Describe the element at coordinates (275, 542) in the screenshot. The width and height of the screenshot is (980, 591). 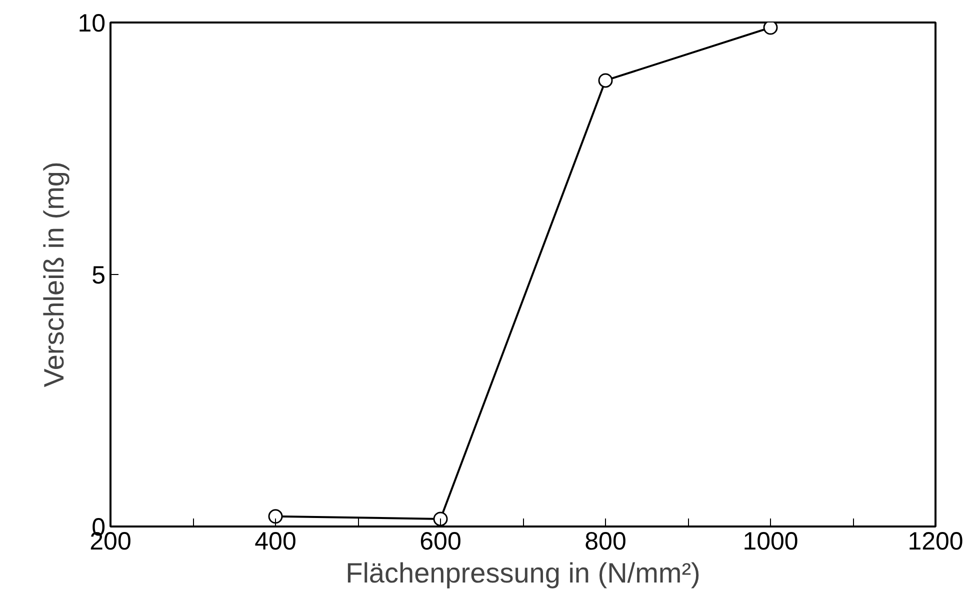
I see `x-tick-label: 400` at that location.